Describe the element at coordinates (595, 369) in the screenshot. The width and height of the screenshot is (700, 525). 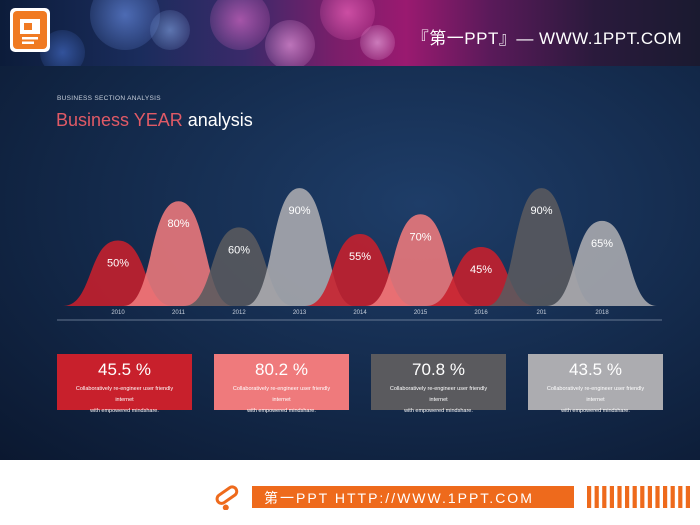
I see `stat-value: 43.5 %` at that location.